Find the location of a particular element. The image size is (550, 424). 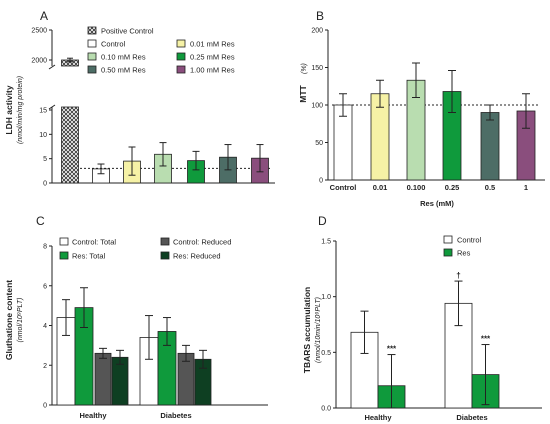

y-axis-unit-a: (nmol/min/mg protein) is located at coordinates (20, 110).